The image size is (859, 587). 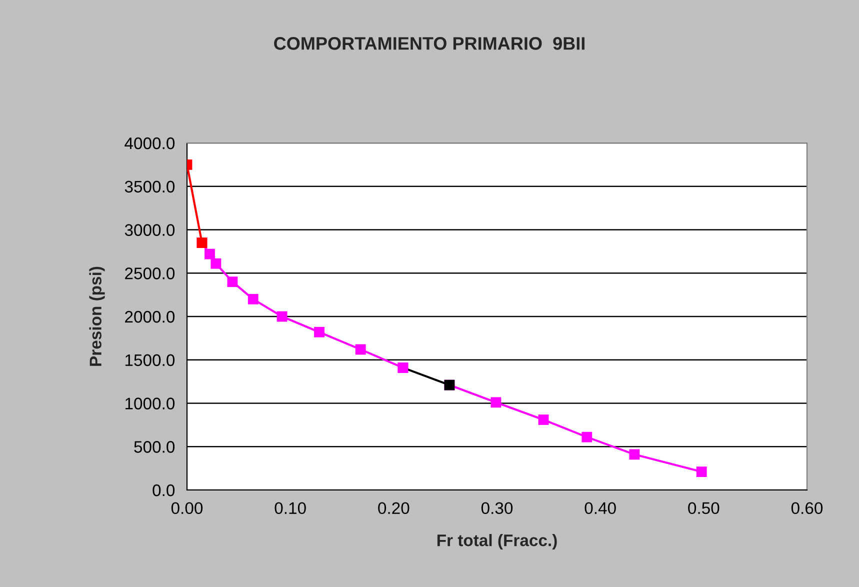 I want to click on y-tick-label: 3500.0, so click(x=149, y=186).